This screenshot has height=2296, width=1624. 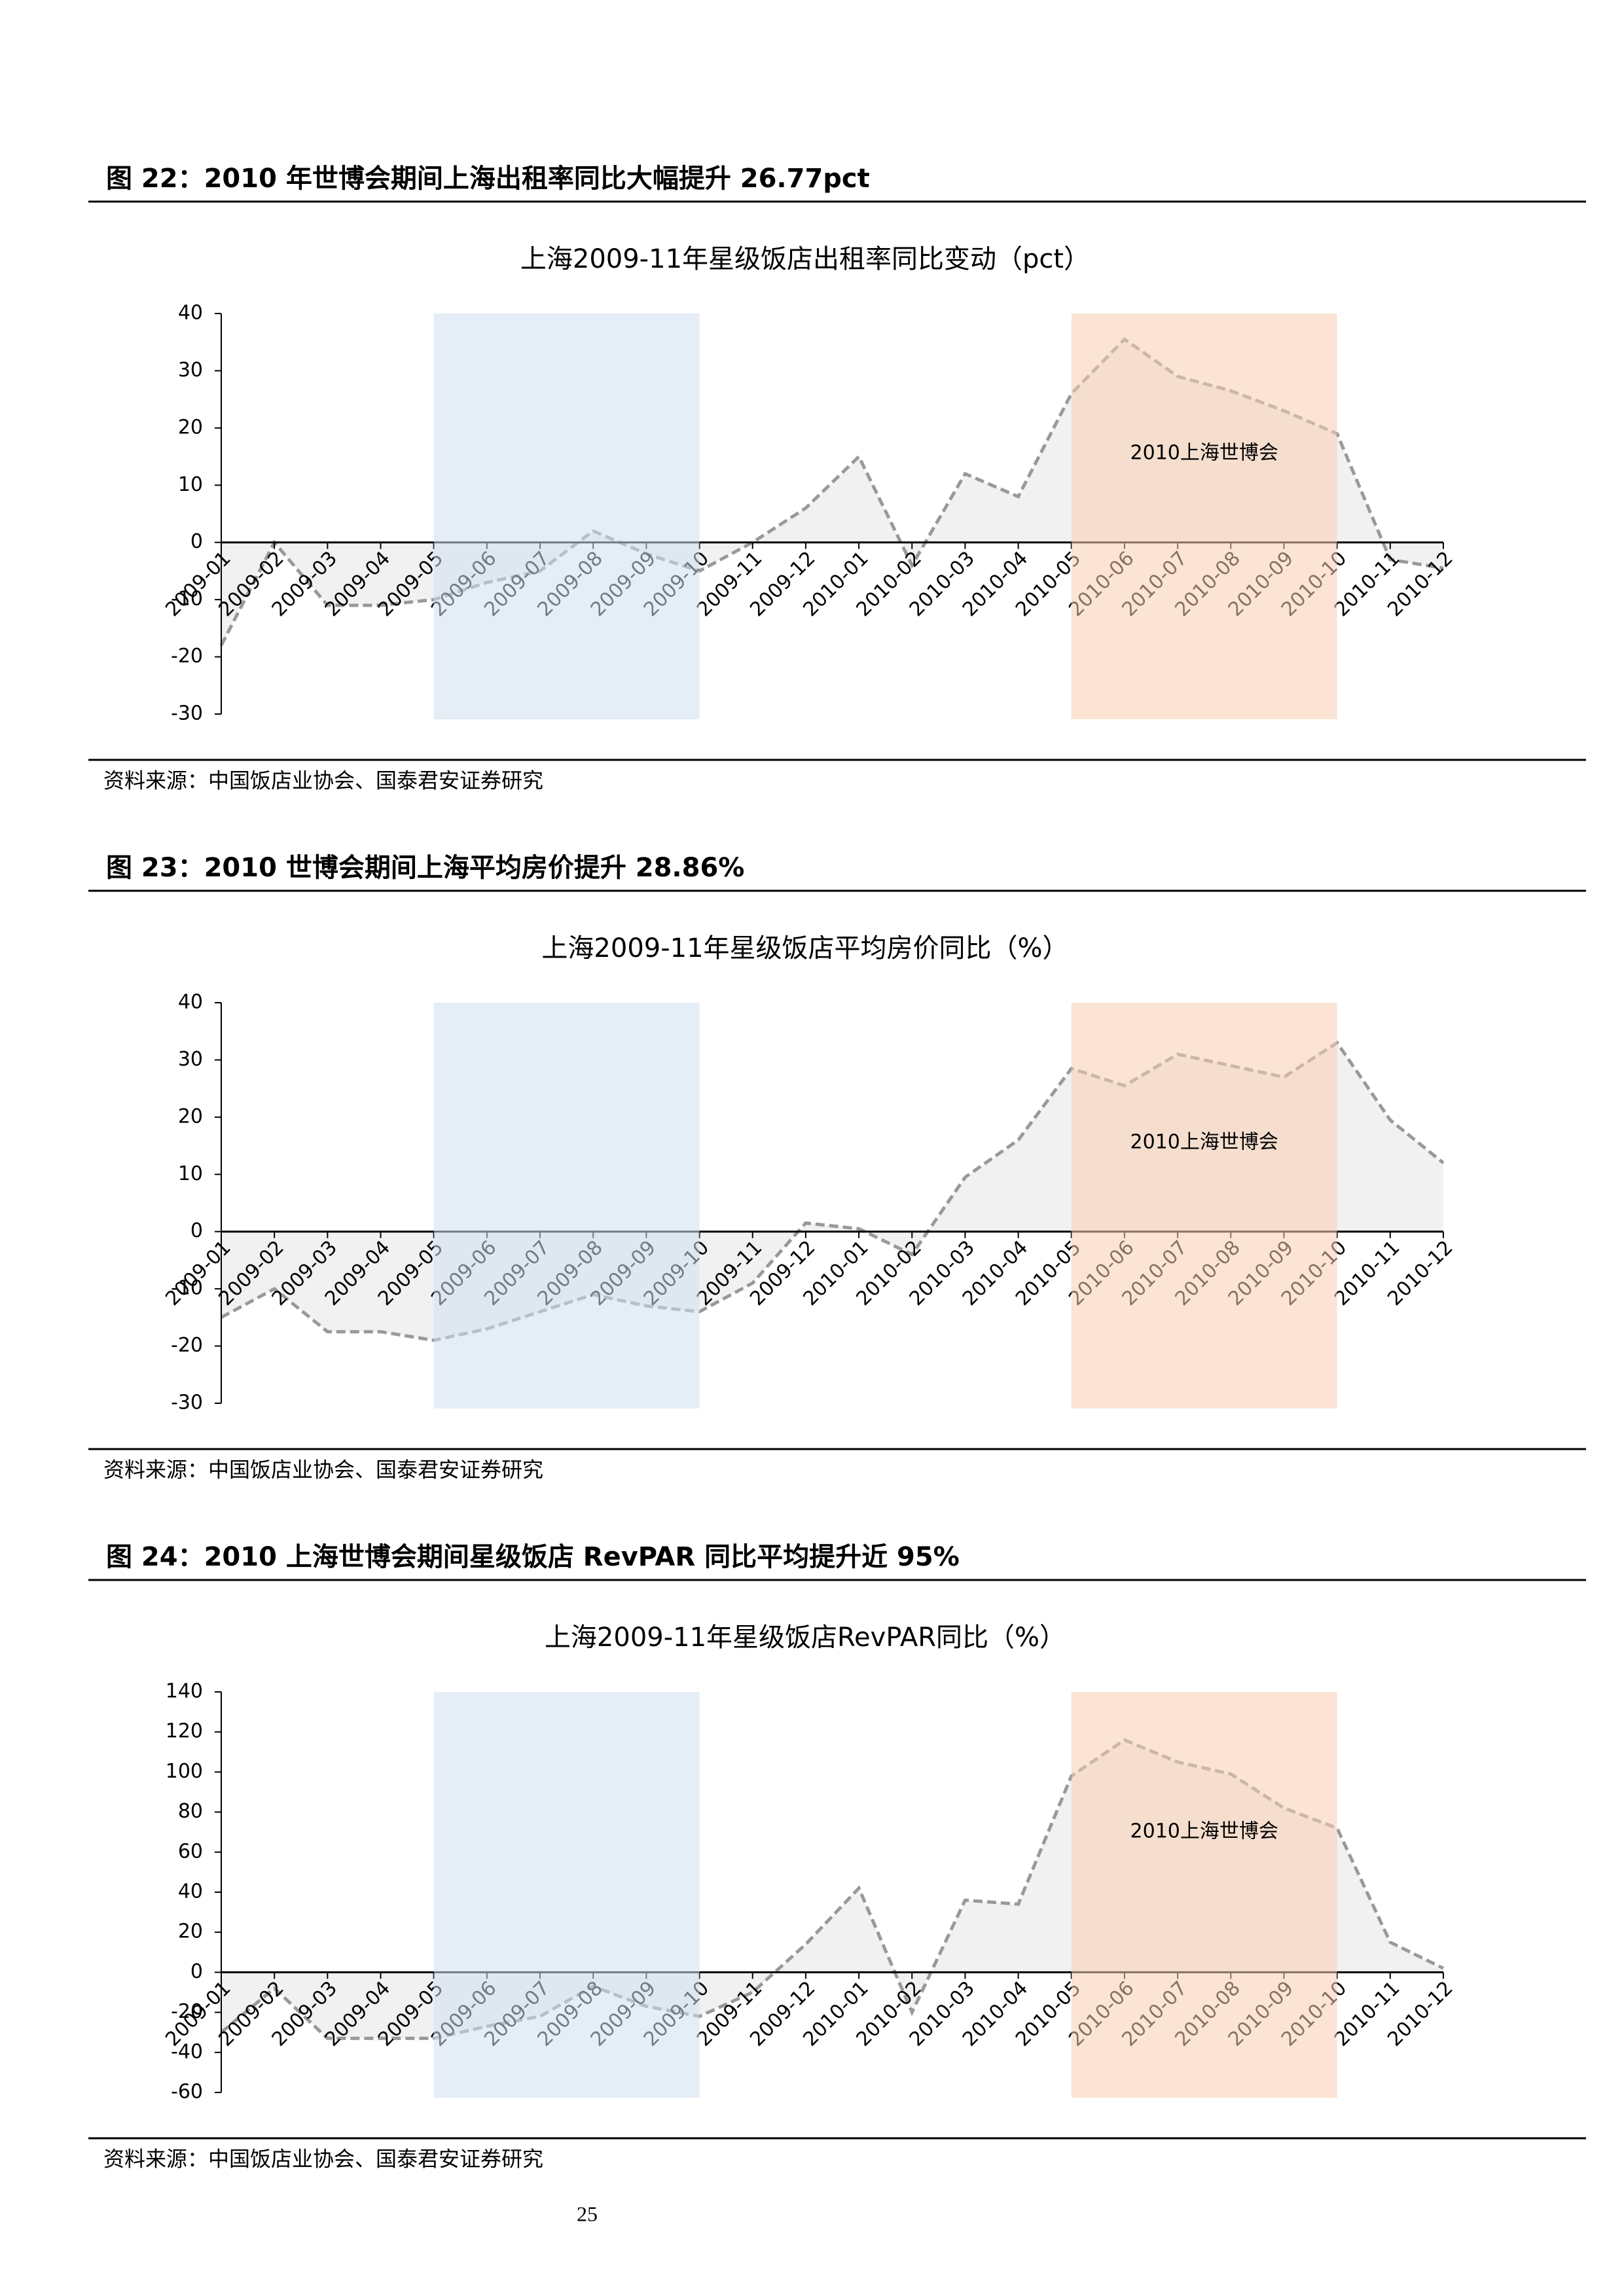 I want to click on chart-title: 上海2009-11年星级饭店RevPAR同比（%）, so click(x=805, y=1638).